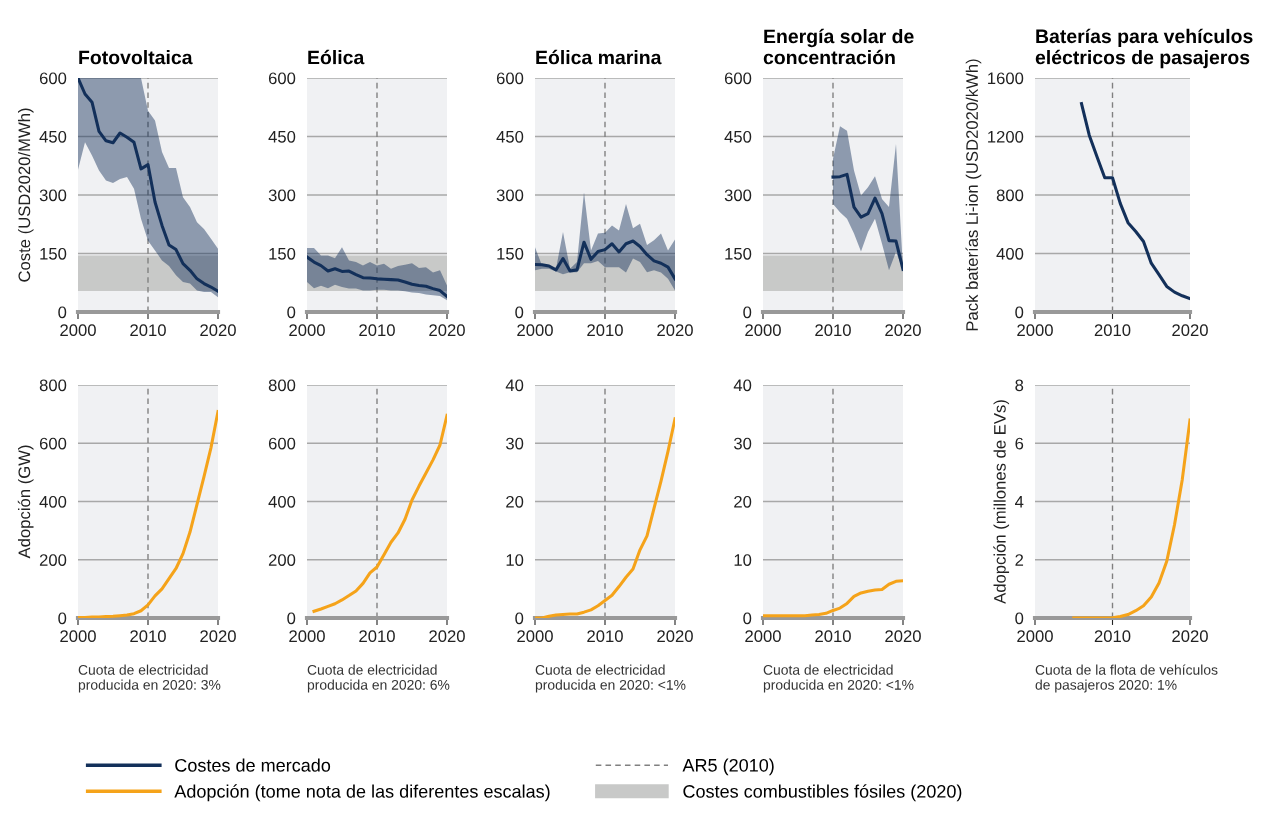  I want to click on text: Cuota de electricidad producida en 2020: 3%, so click(149, 678).